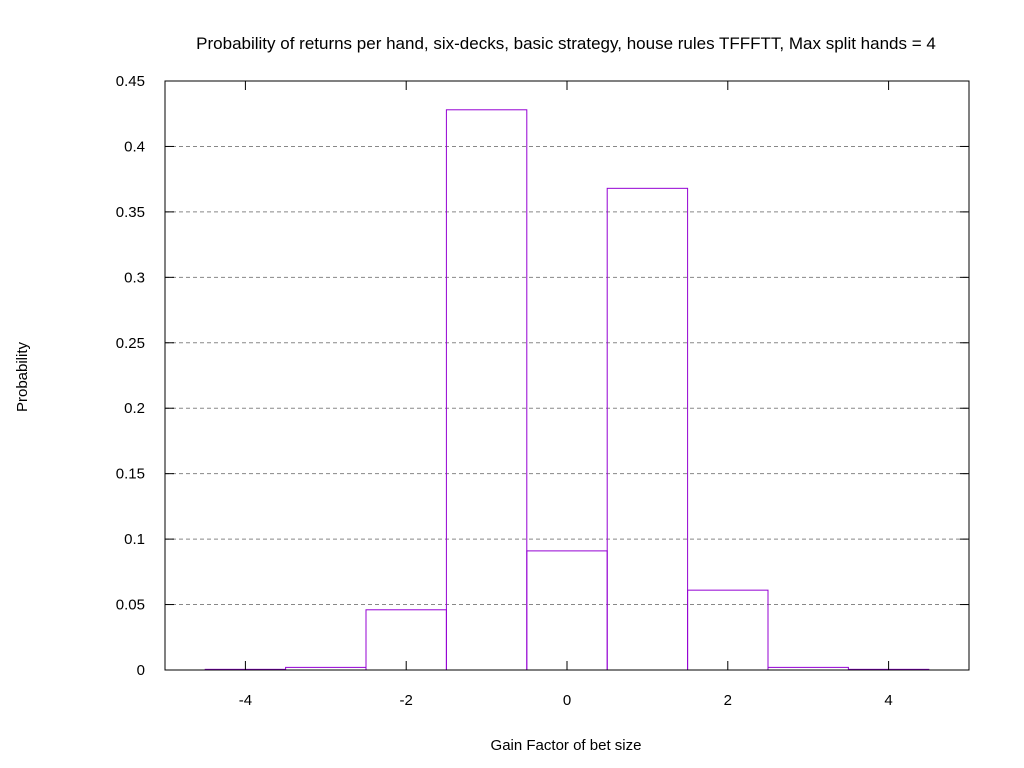  What do you see at coordinates (134, 146) in the screenshot?
I see `y-tick-label: 0.4` at bounding box center [134, 146].